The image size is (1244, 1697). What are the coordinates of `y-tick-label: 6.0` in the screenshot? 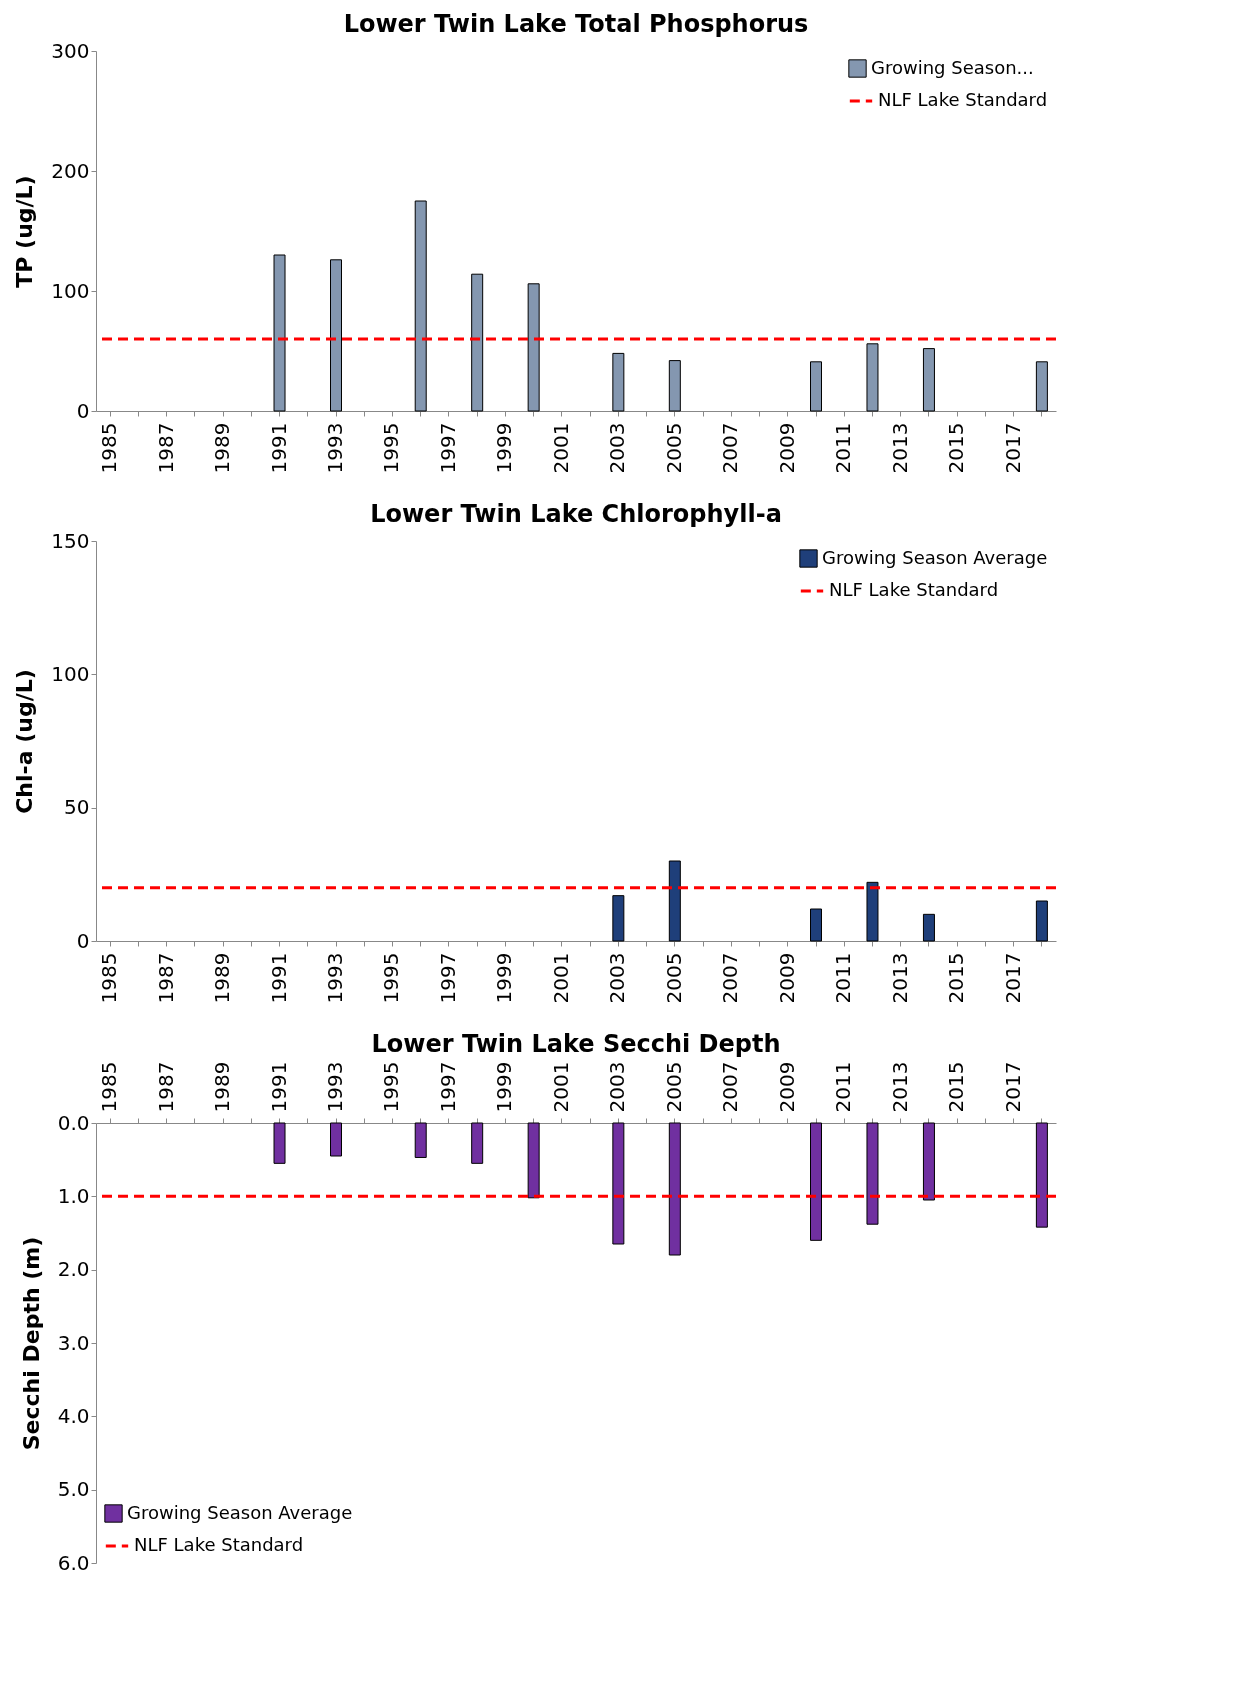 It's located at (73, 1562).